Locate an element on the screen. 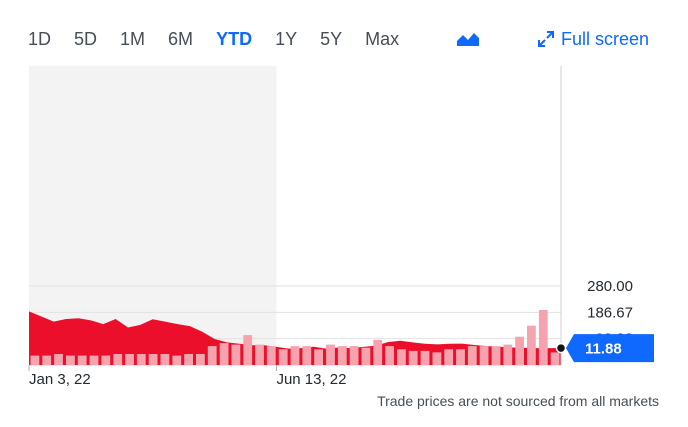  current-value-label: 11.88 is located at coordinates (603, 349).